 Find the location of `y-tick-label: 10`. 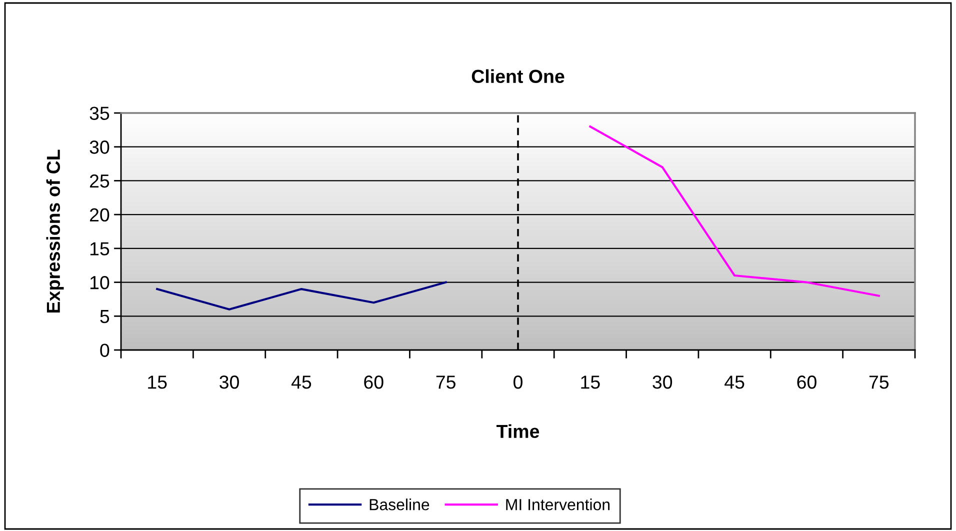

y-tick-label: 10 is located at coordinates (100, 283).